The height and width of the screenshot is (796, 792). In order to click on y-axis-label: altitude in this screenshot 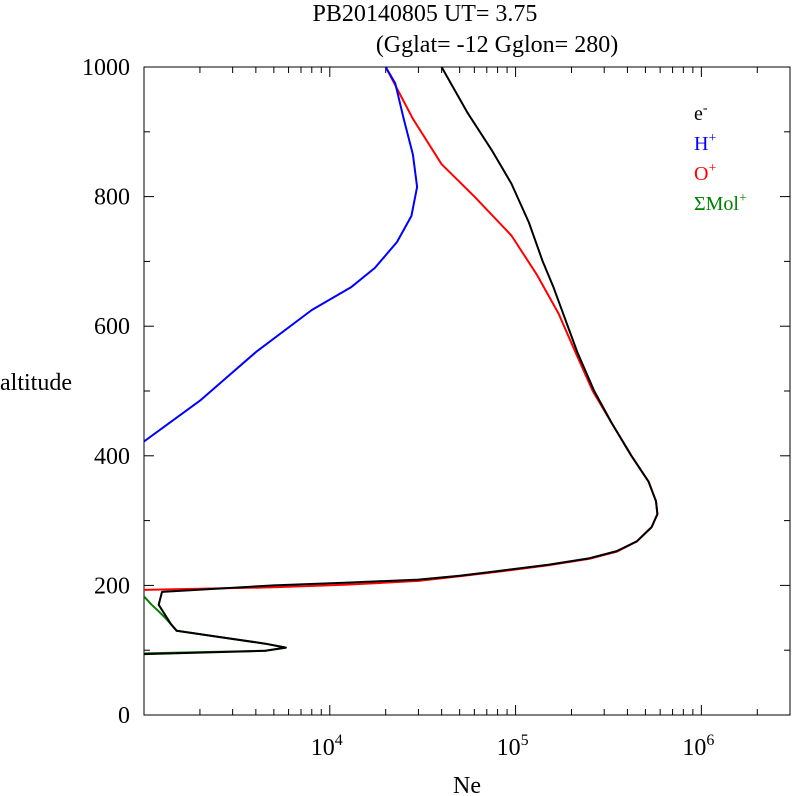, I will do `click(36, 383)`.